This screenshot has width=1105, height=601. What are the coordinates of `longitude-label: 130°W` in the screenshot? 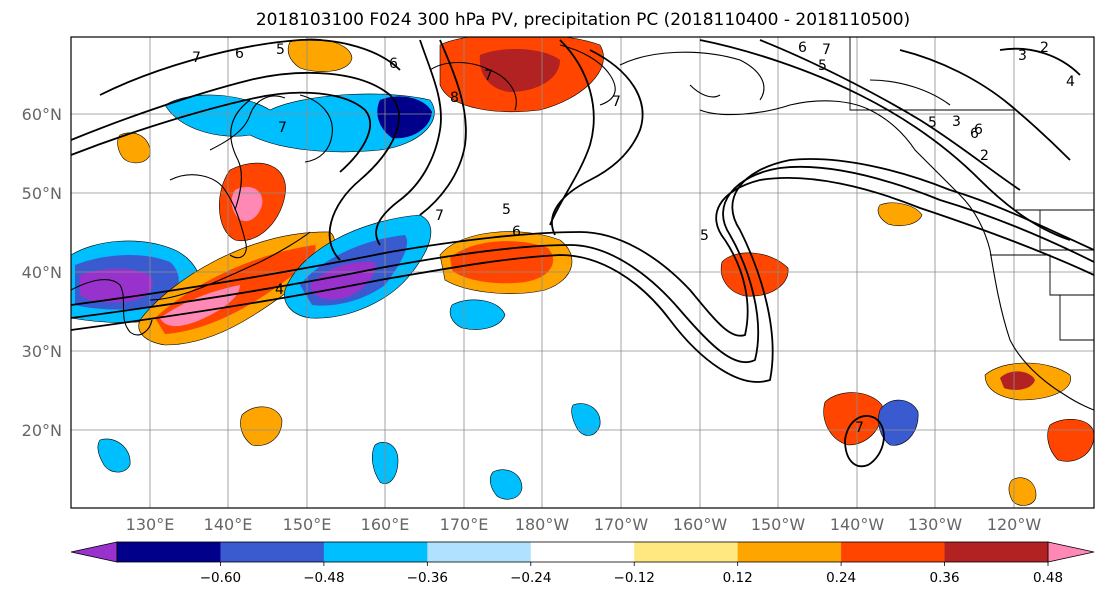 It's located at (935, 524).